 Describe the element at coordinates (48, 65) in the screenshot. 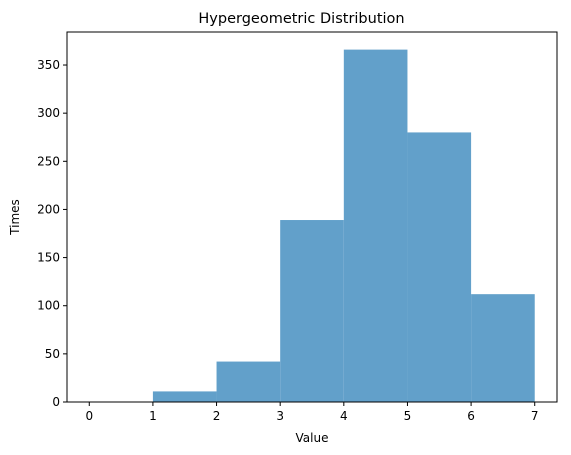

I see `y-tick-label-7: 350` at that location.